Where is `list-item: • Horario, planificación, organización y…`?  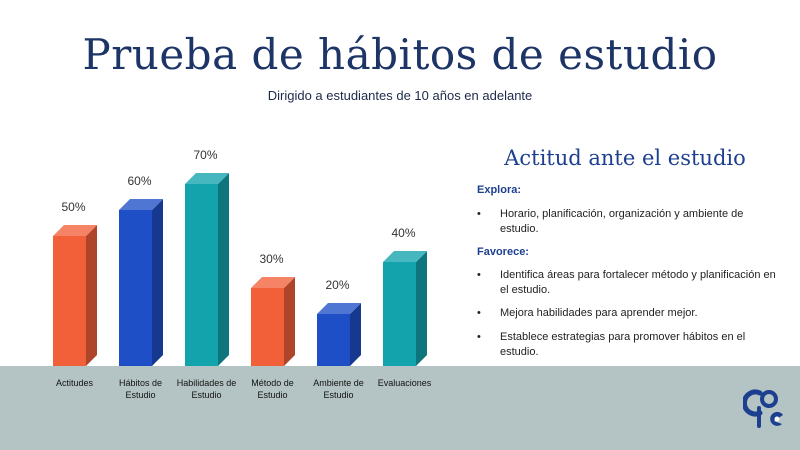
list-item: • Horario, planificación, organización y… is located at coordinates (629, 222).